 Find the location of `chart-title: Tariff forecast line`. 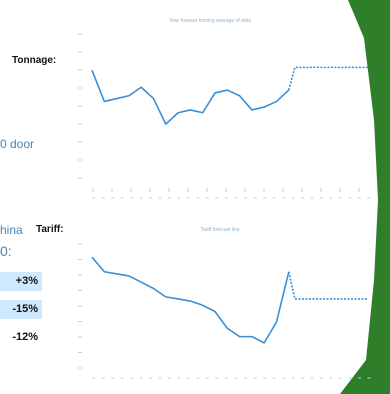

chart-title: Tariff forecast line is located at coordinates (219, 230).